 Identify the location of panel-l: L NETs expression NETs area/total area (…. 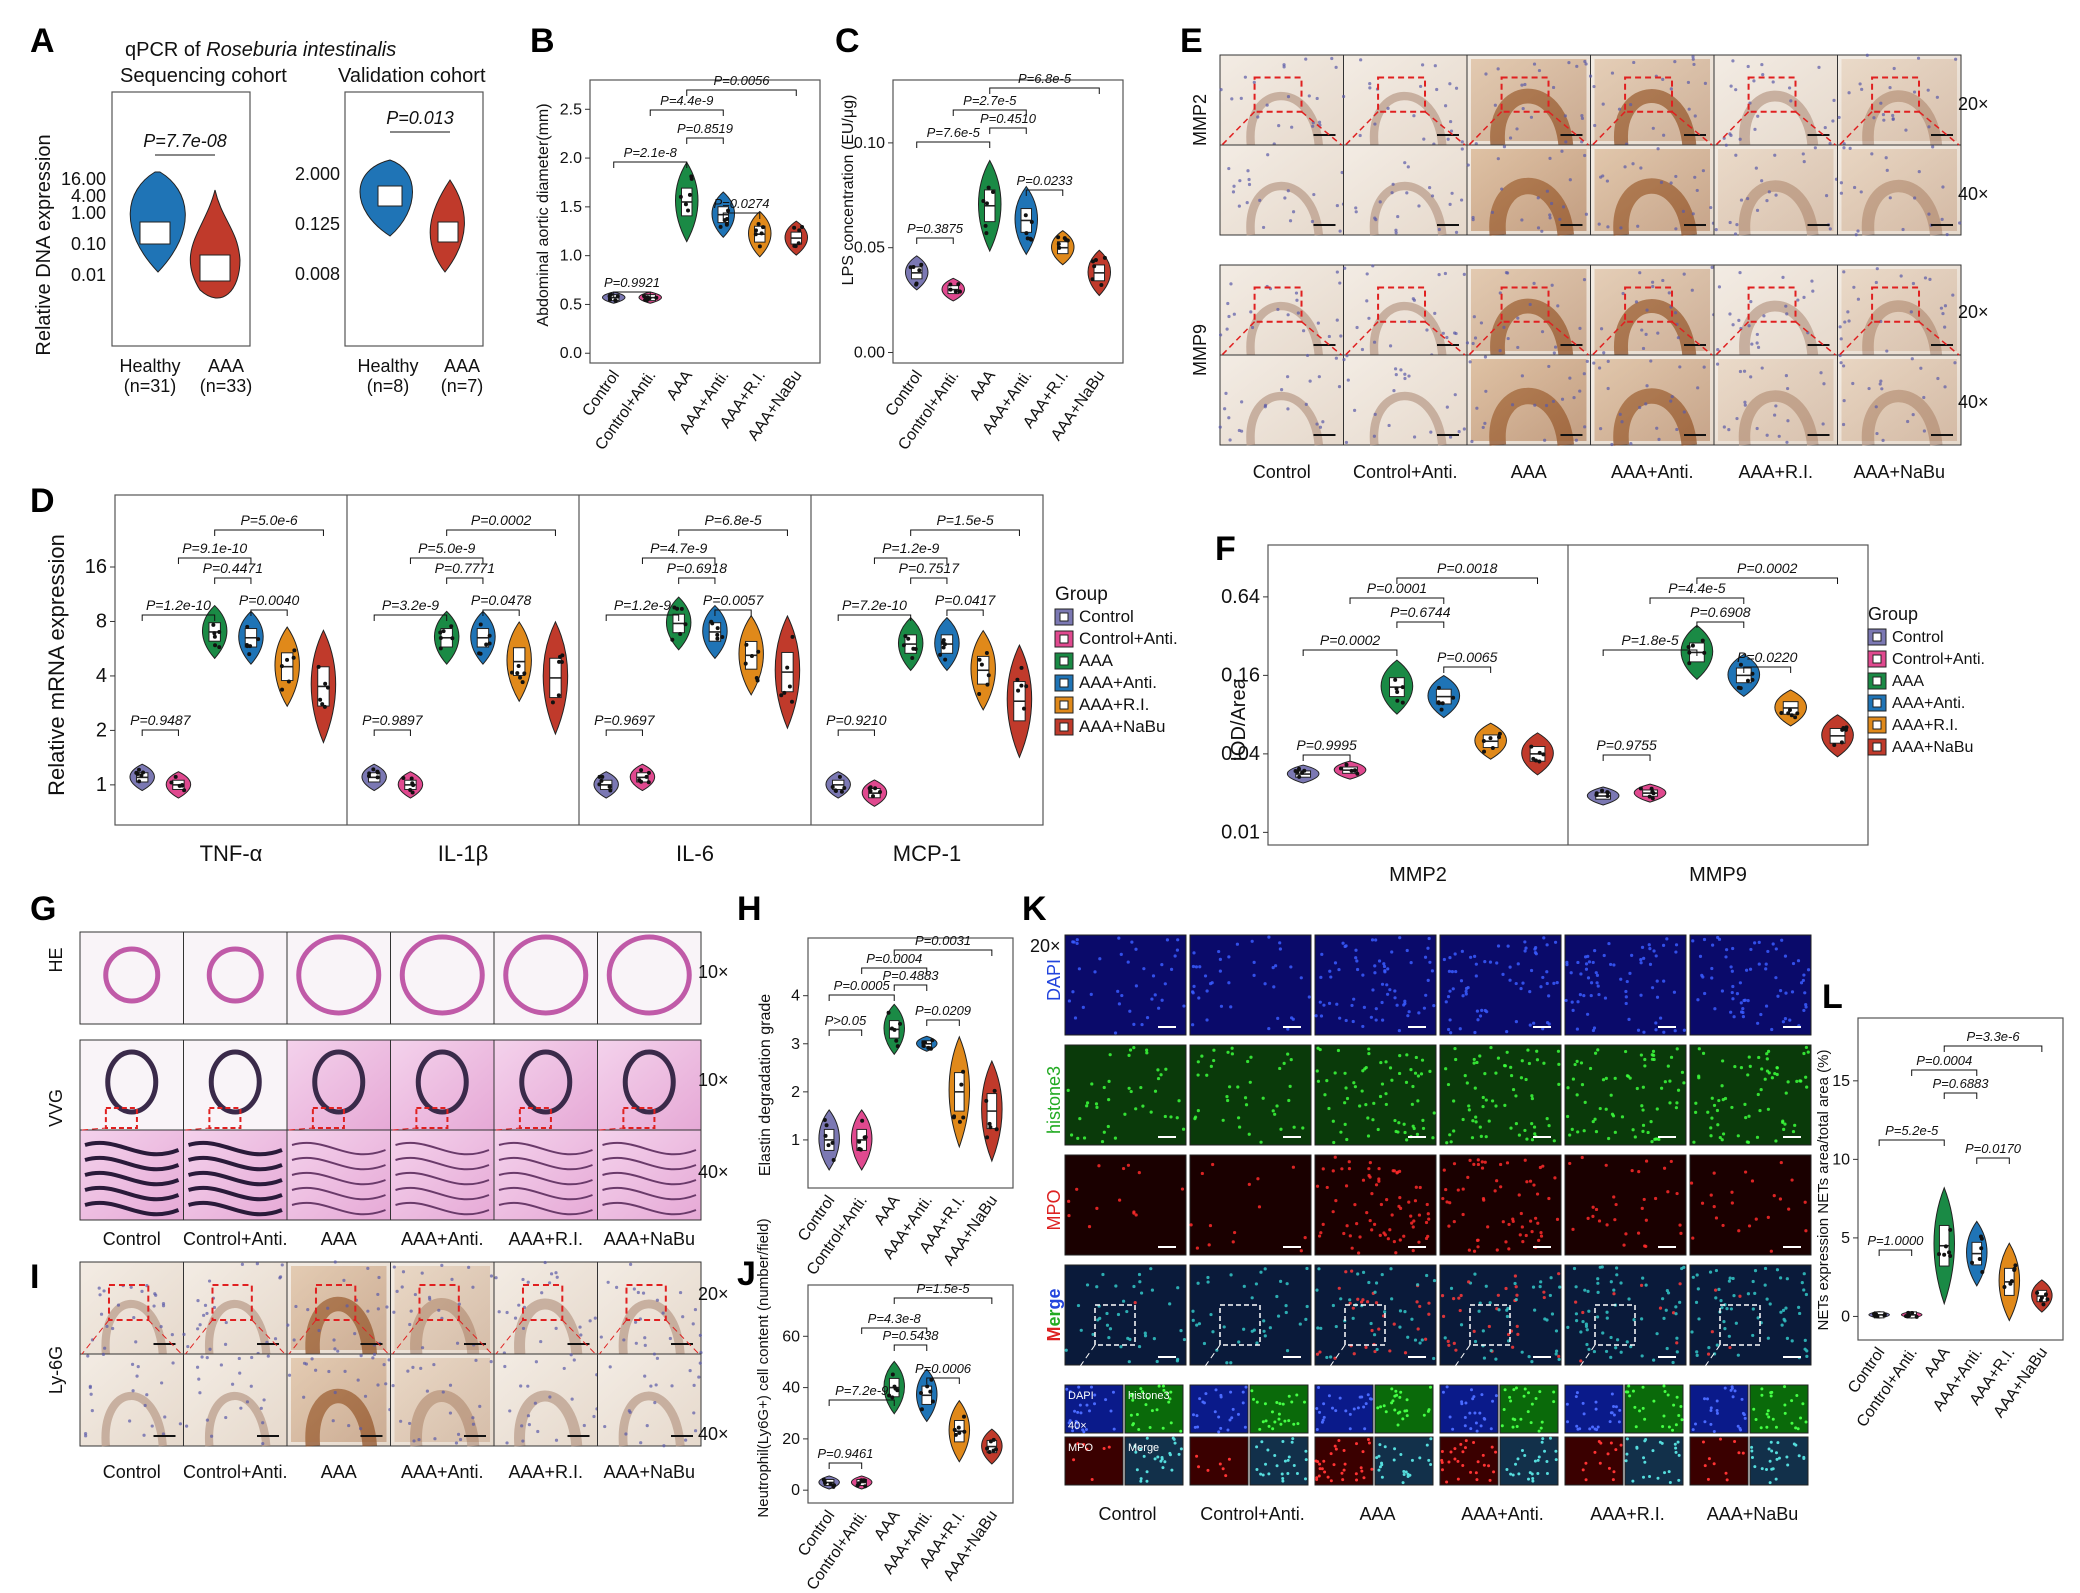
(1939, 1204).